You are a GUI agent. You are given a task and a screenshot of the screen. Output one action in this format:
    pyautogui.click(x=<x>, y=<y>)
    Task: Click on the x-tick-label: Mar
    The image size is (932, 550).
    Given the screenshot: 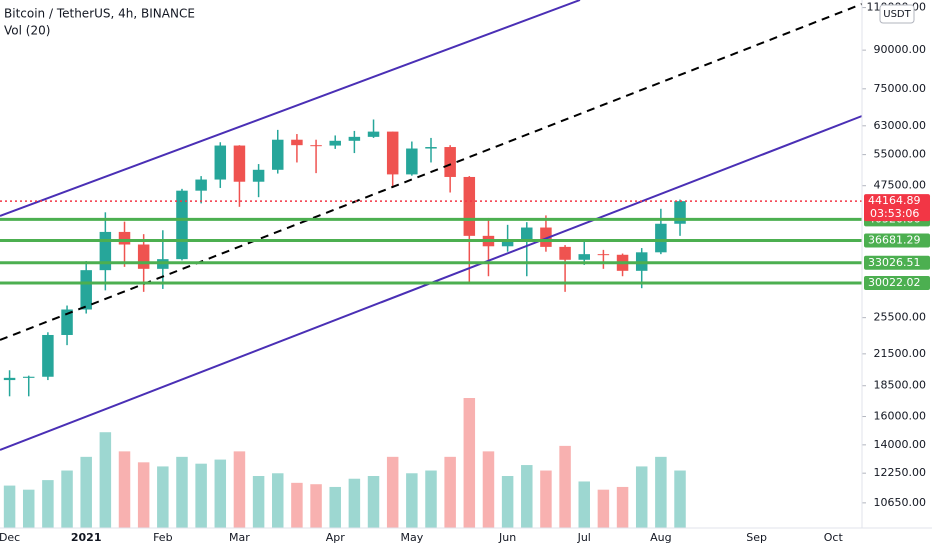 What is the action you would take?
    pyautogui.click(x=239, y=537)
    